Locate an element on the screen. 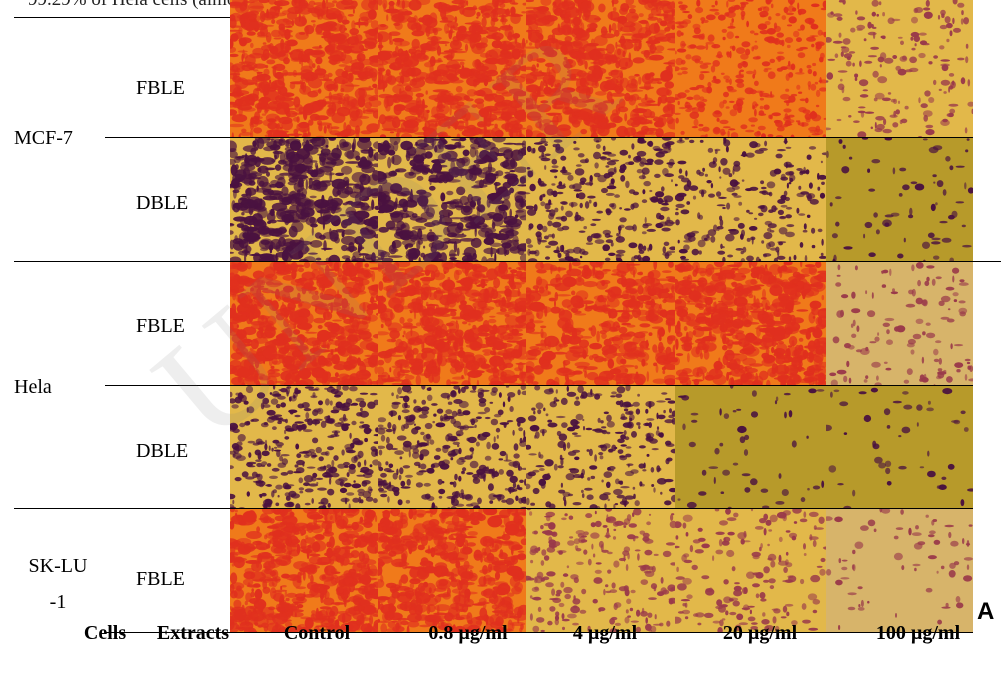 The width and height of the screenshot is (1001, 675). header-cells: Cells is located at coordinates (105, 633).